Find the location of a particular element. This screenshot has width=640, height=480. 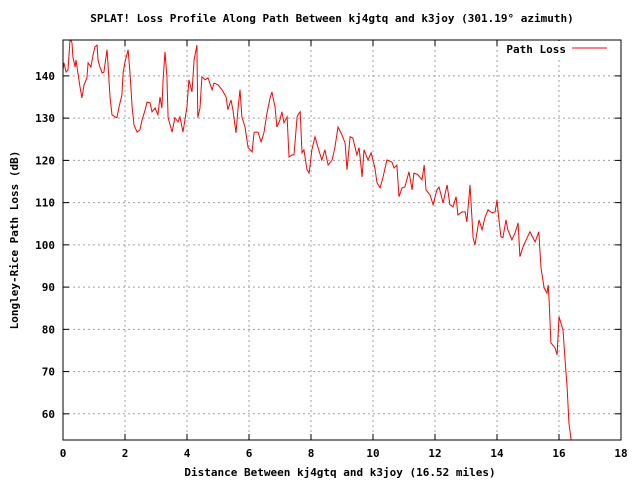

y-axis-label: Longley-Rice Path Loss (dB) is located at coordinates (14, 240).